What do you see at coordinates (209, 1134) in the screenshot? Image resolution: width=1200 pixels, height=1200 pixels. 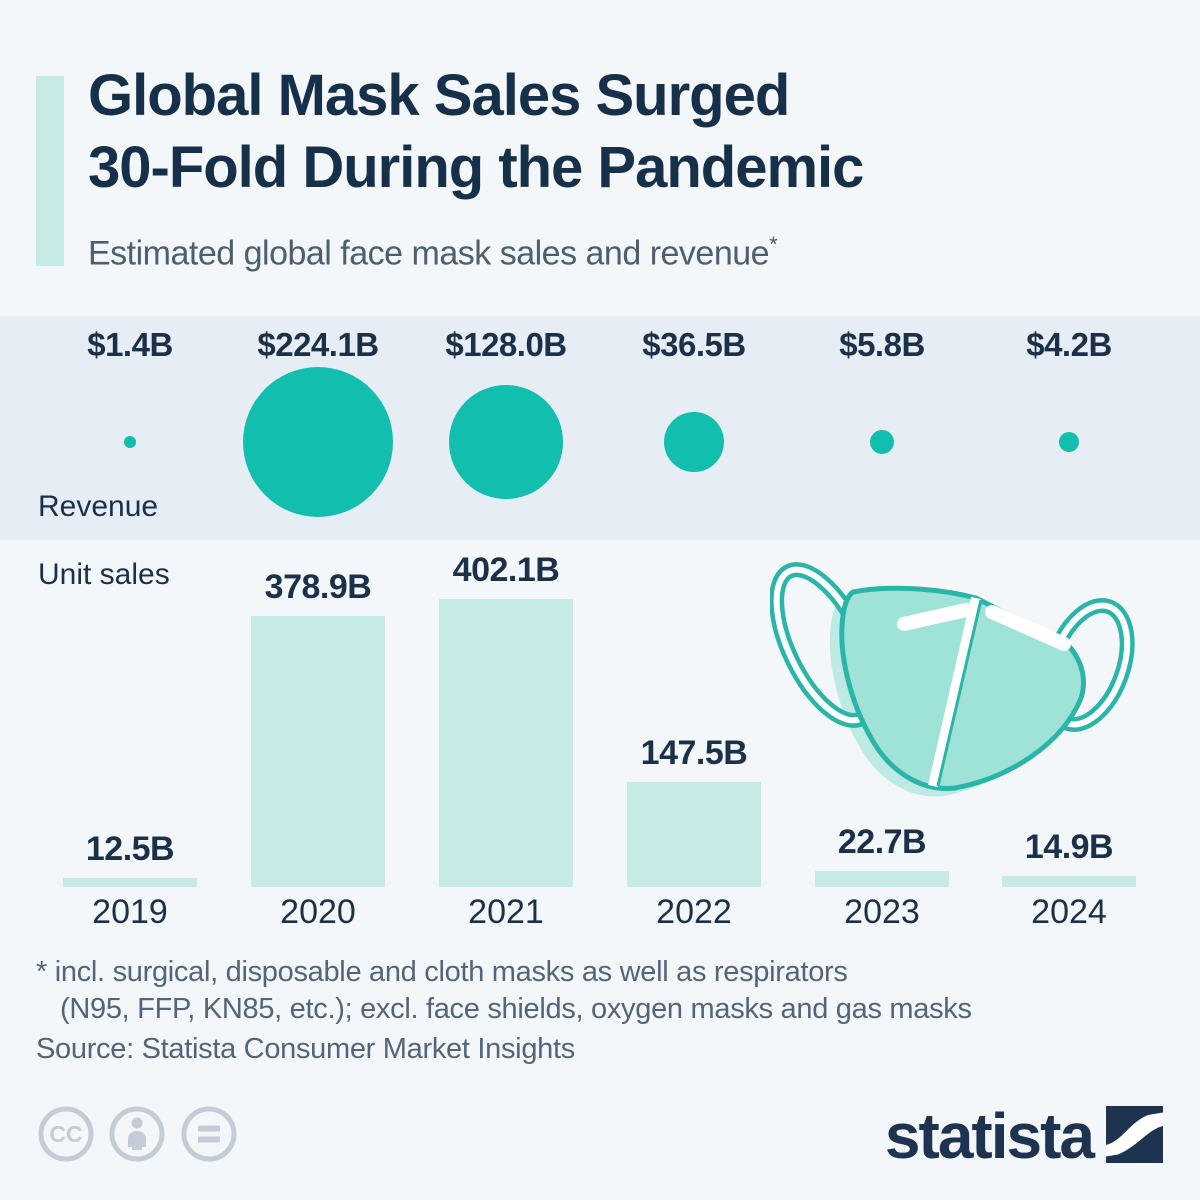 I see `equals-icon` at bounding box center [209, 1134].